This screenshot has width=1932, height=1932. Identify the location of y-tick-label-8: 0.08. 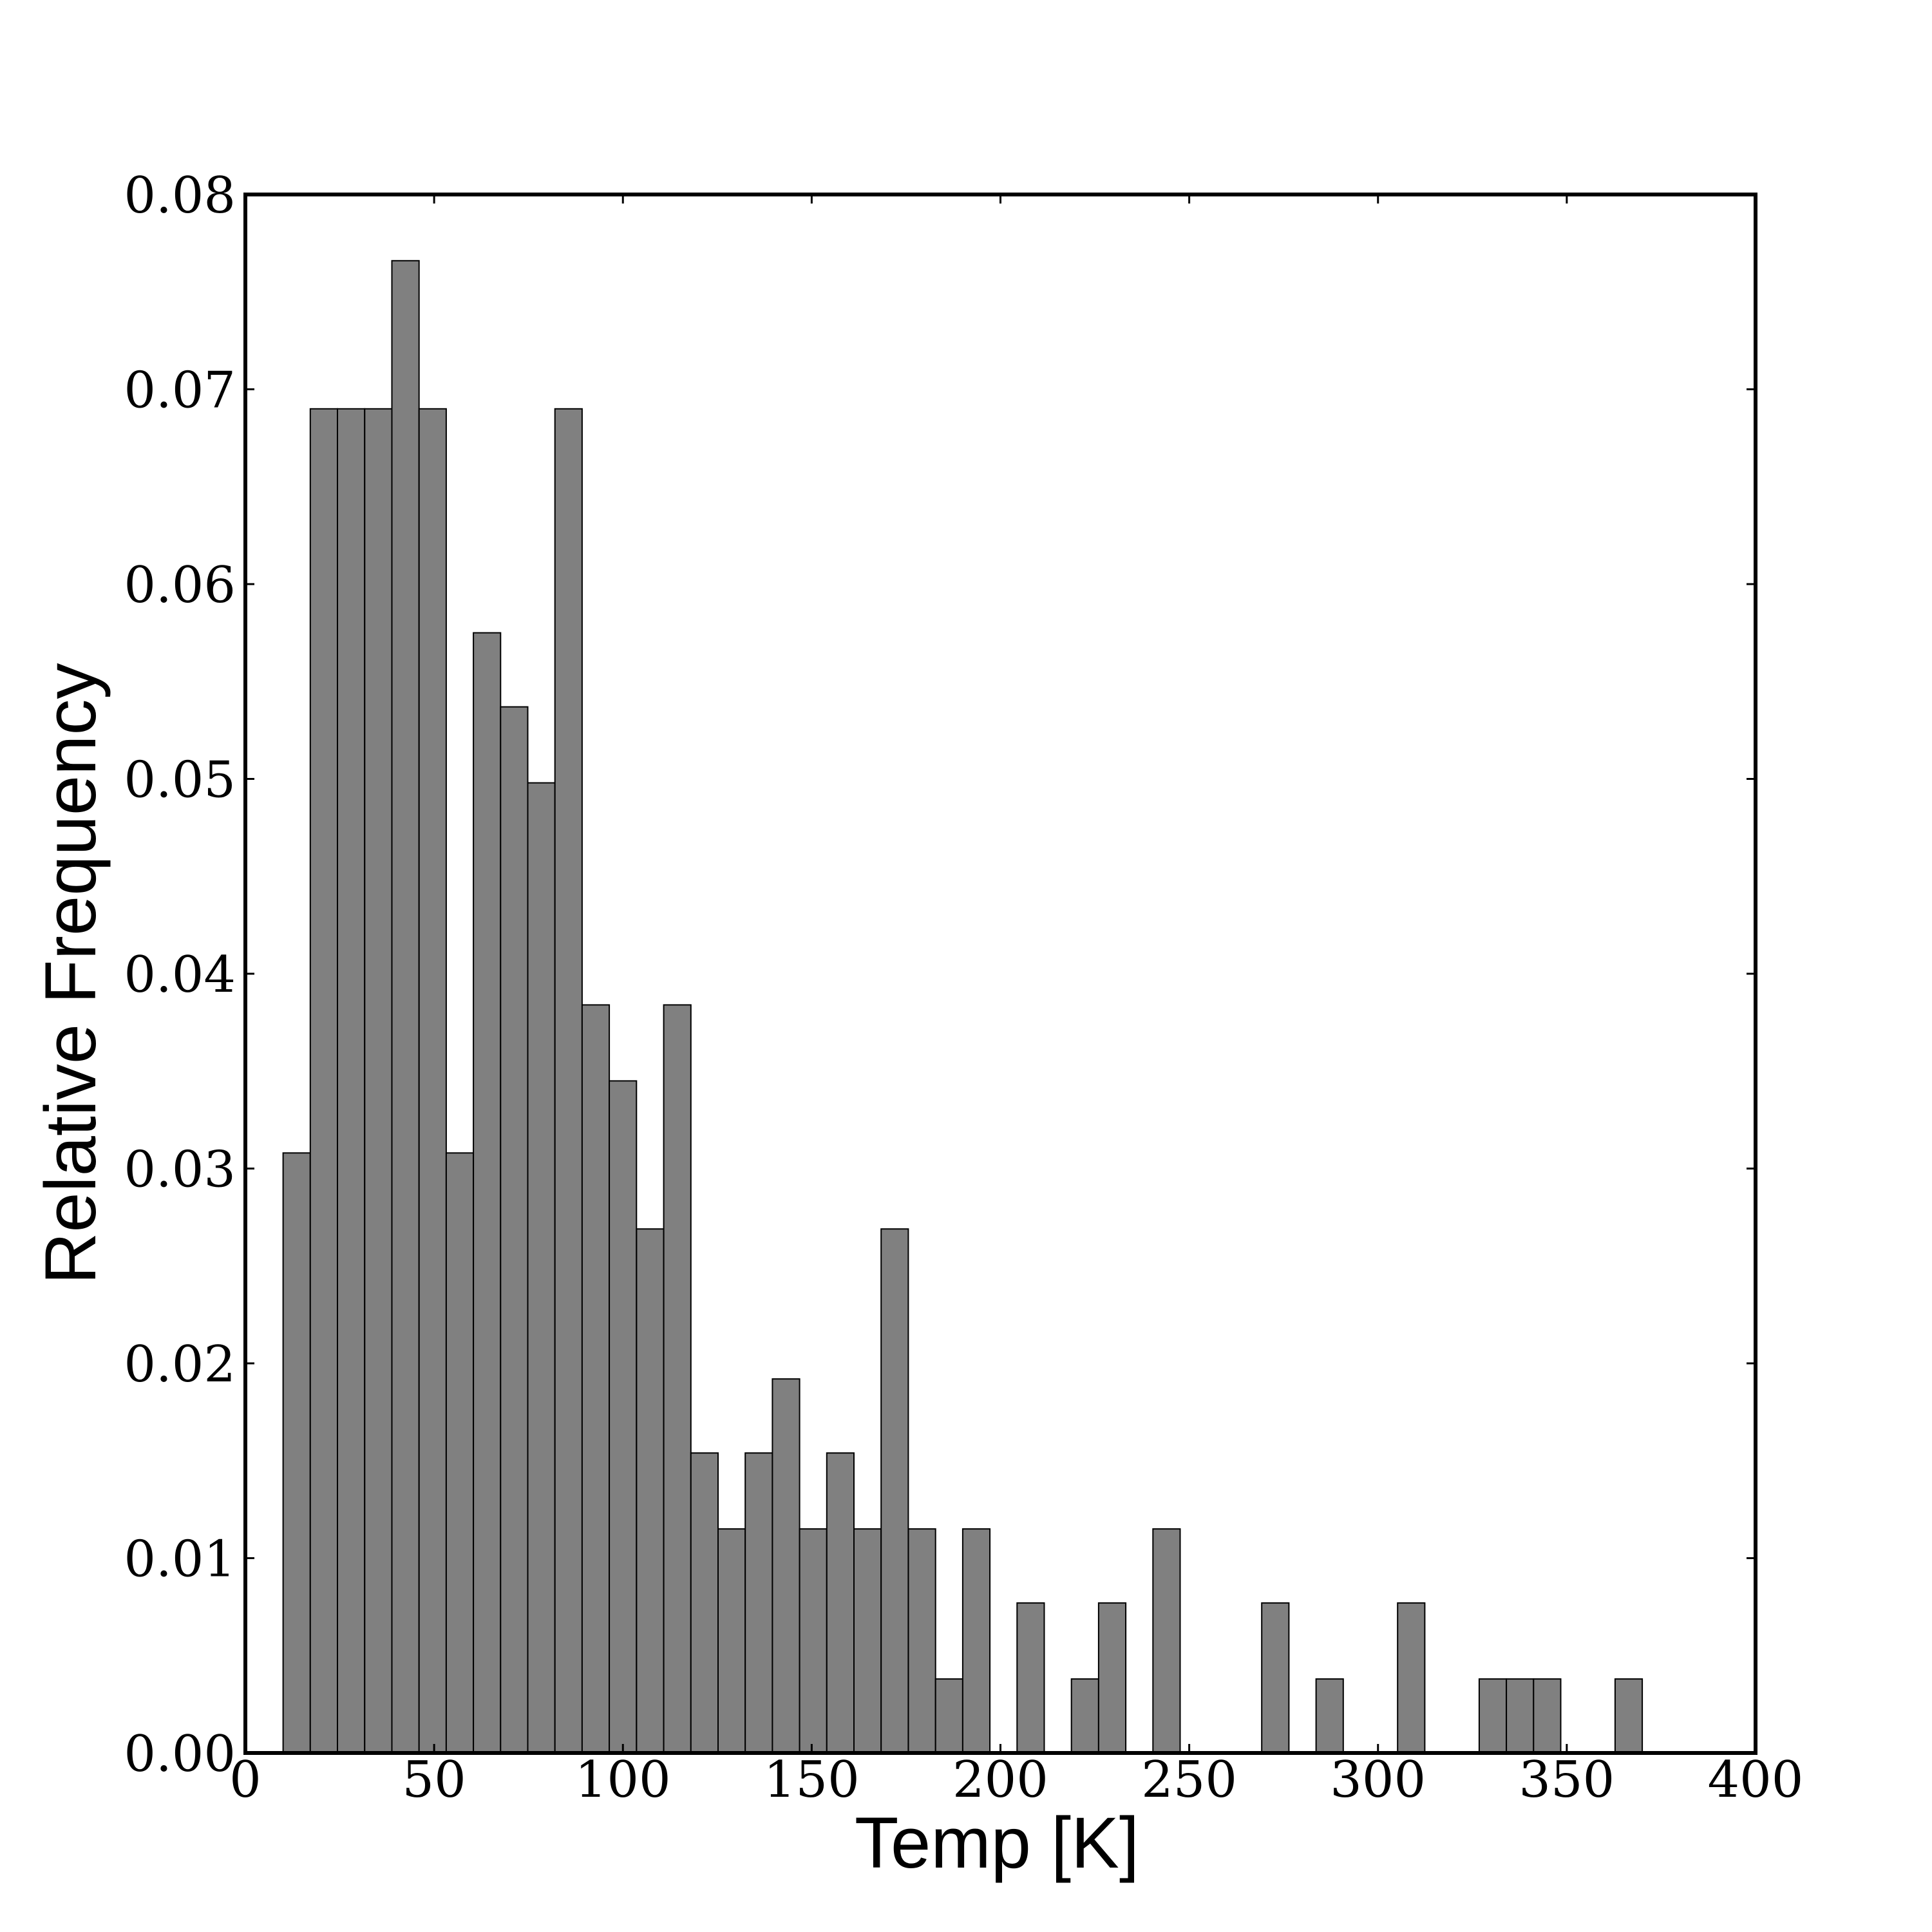
(180, 196).